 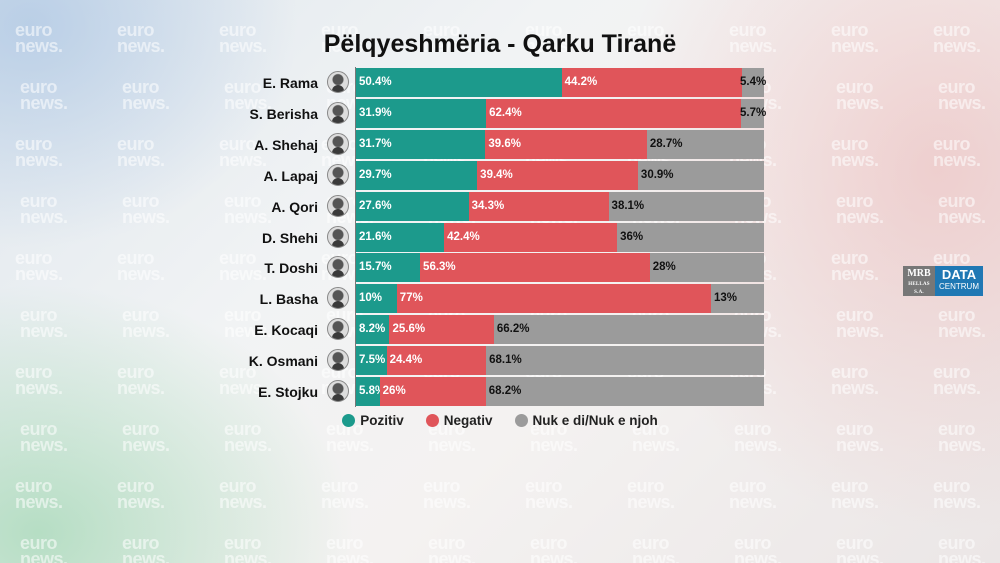 I want to click on chart-title: Pëlqyeshmëria - Qarku Tiranë, so click(x=500, y=44).